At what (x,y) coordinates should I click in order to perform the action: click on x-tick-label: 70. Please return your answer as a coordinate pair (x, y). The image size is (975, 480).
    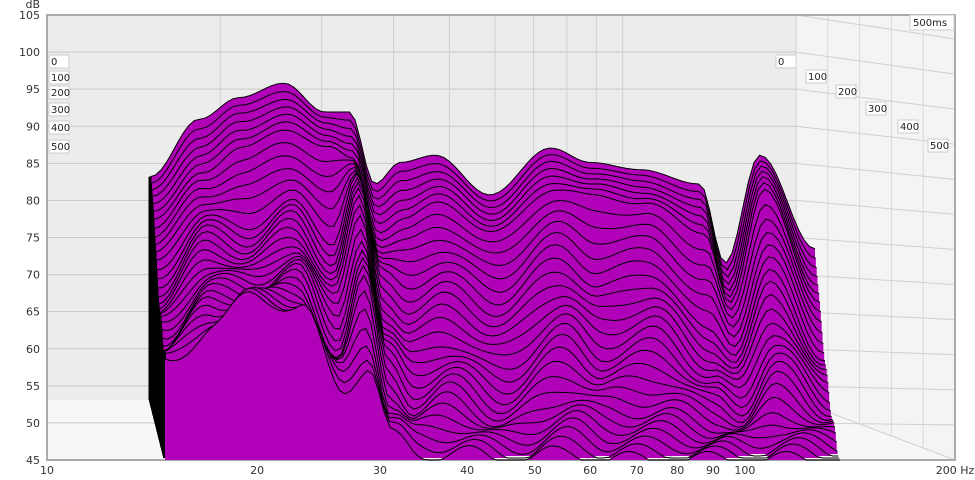
    Looking at the image, I should click on (637, 470).